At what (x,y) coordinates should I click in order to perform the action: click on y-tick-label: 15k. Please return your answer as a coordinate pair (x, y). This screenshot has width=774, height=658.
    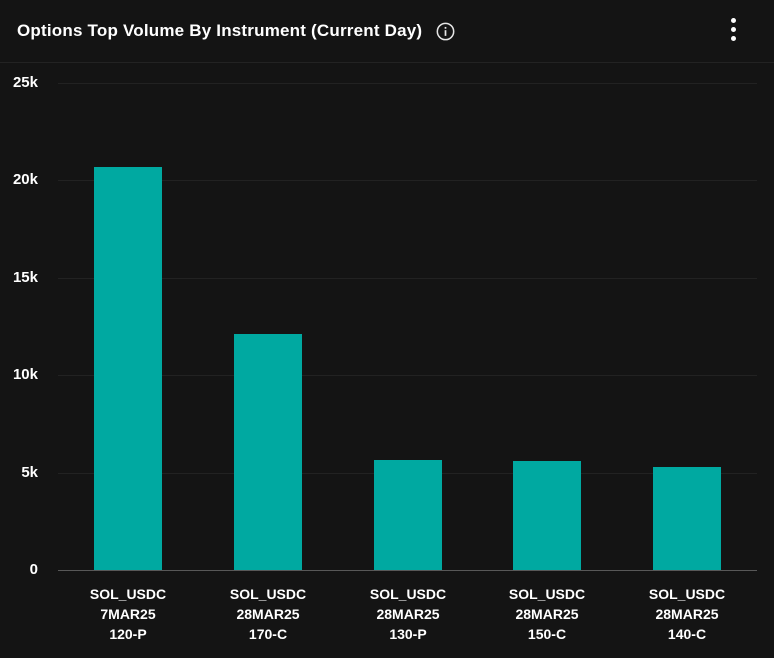
    Looking at the image, I should click on (25, 277).